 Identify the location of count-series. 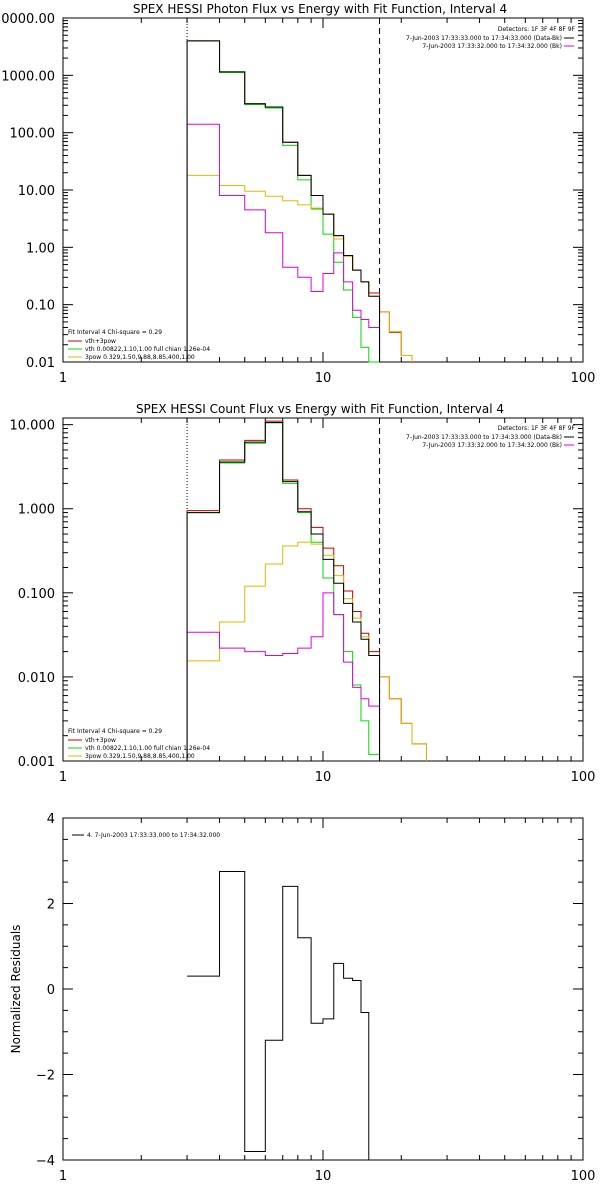
(306, 589).